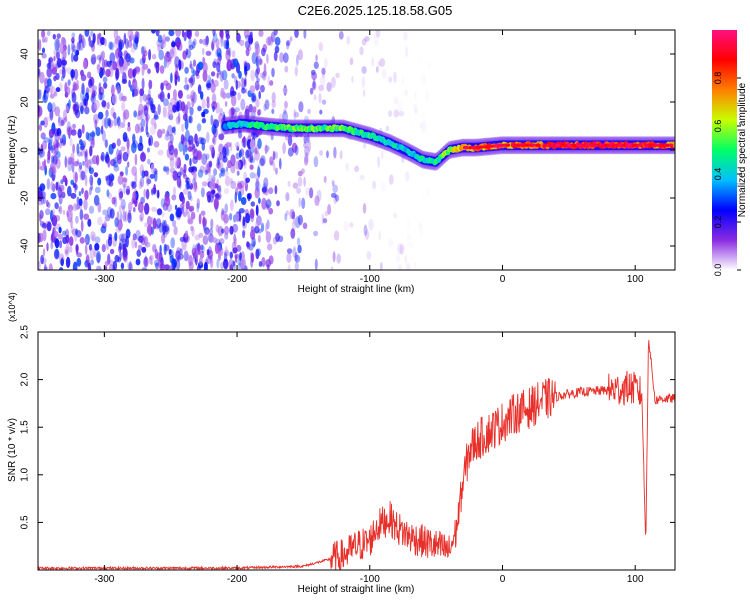  I want to click on x-tick-label: -300, so click(104, 279).